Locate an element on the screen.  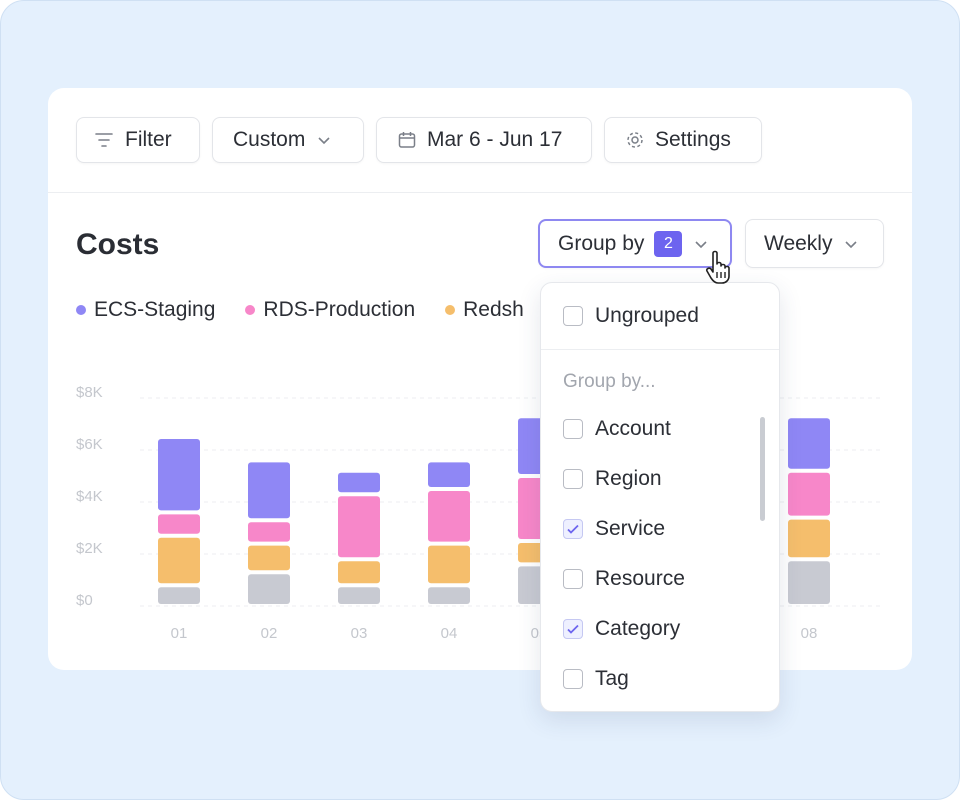
settings-label: Settings is located at coordinates (693, 139).